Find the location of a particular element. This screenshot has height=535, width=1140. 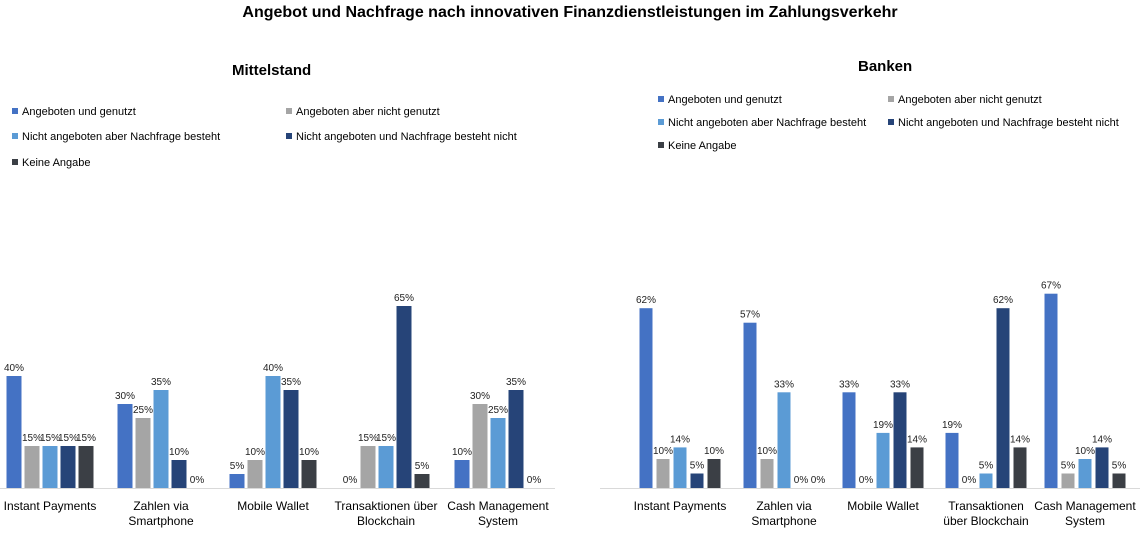

data-label: 57% is located at coordinates (750, 315).